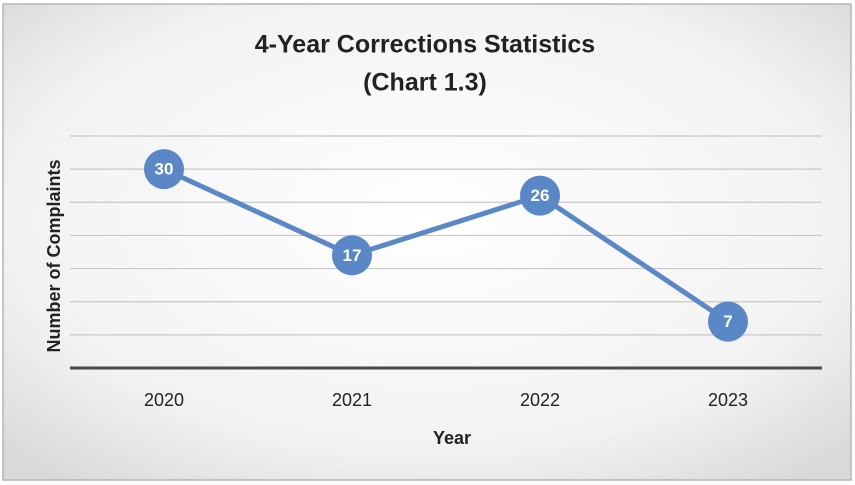  I want to click on y-axis-title: Number of Complaints, so click(54, 255).